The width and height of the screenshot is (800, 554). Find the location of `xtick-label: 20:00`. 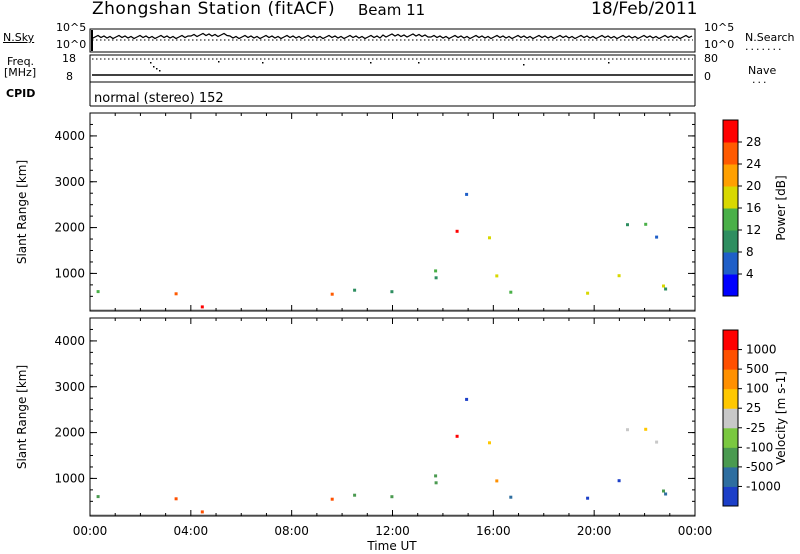

xtick-label: 20:00 is located at coordinates (594, 531).